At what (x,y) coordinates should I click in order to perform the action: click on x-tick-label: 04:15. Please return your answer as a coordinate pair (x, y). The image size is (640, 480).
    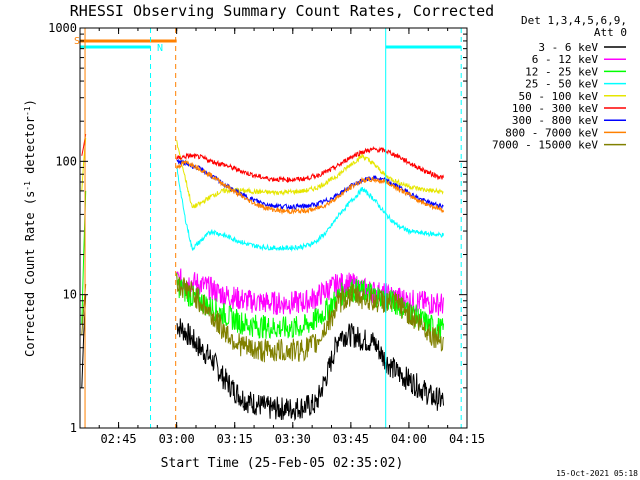
    Looking at the image, I should click on (467, 439).